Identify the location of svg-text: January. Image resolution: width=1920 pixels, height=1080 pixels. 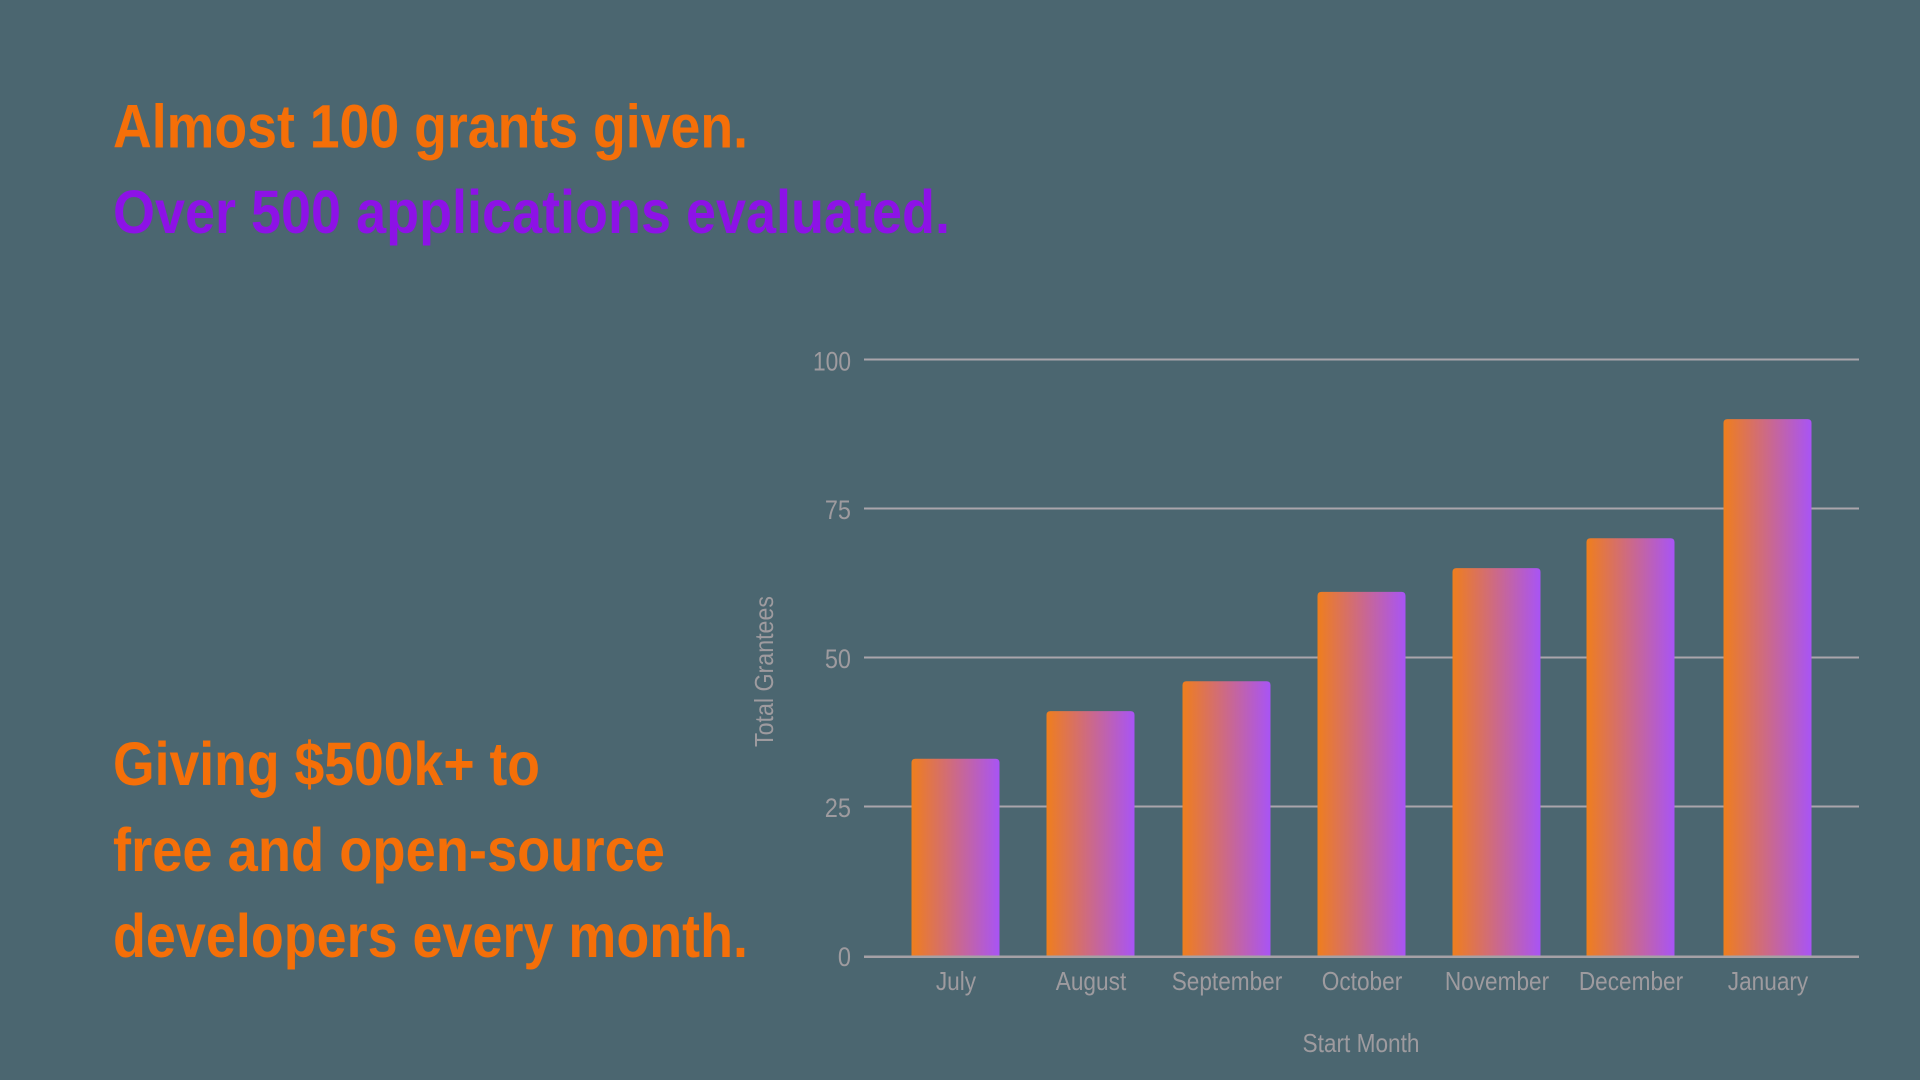
(1768, 981).